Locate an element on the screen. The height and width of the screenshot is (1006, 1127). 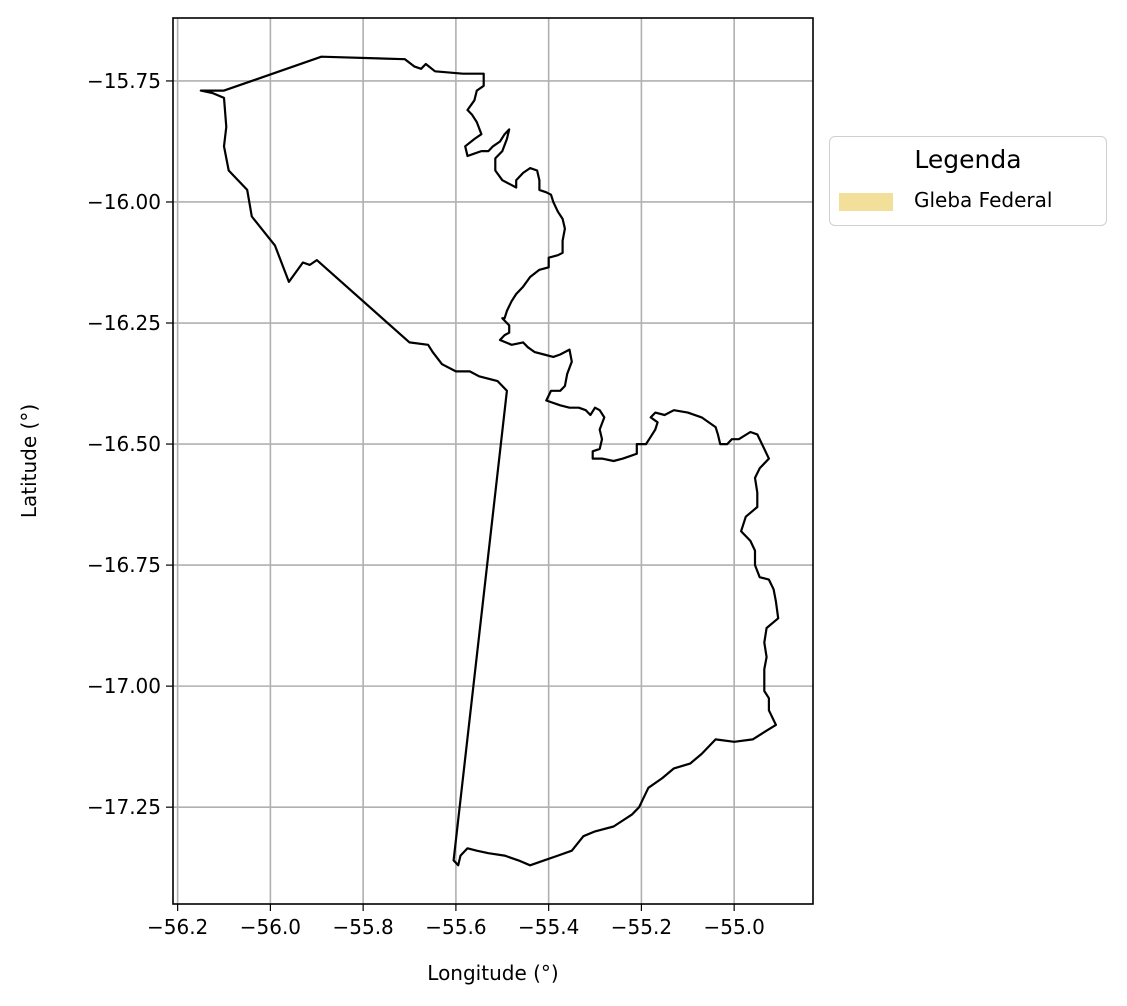
x-axis-label: Longitude (°) is located at coordinates (492, 973).